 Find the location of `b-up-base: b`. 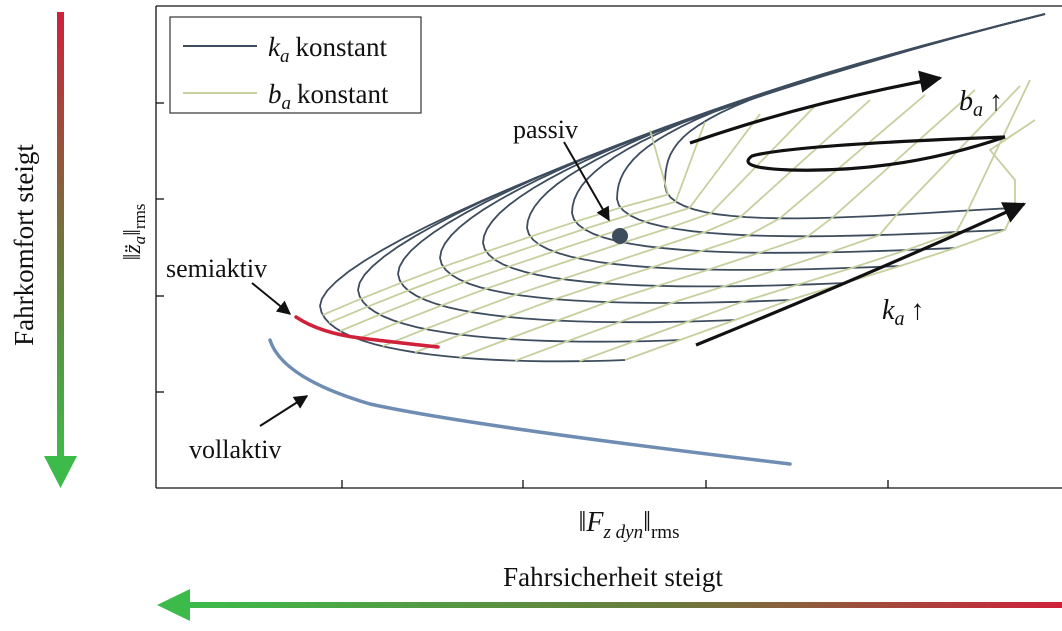

b-up-base: b is located at coordinates (966, 101).